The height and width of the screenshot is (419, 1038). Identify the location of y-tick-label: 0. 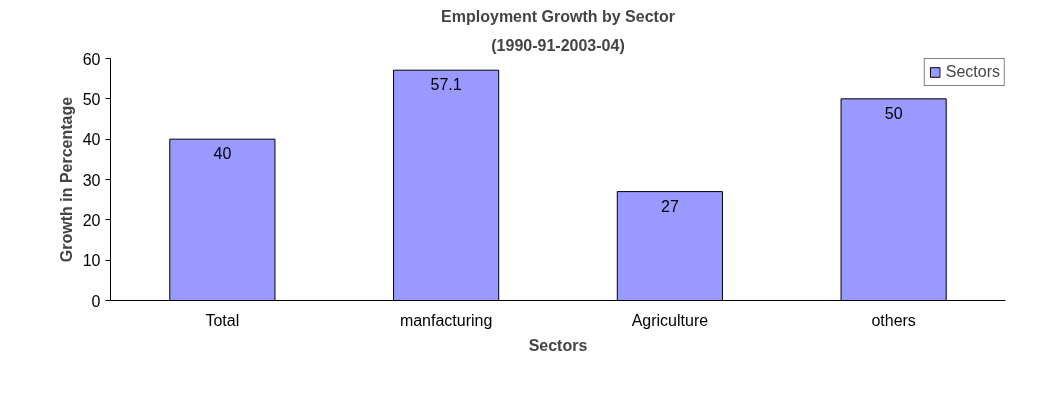
(96, 301).